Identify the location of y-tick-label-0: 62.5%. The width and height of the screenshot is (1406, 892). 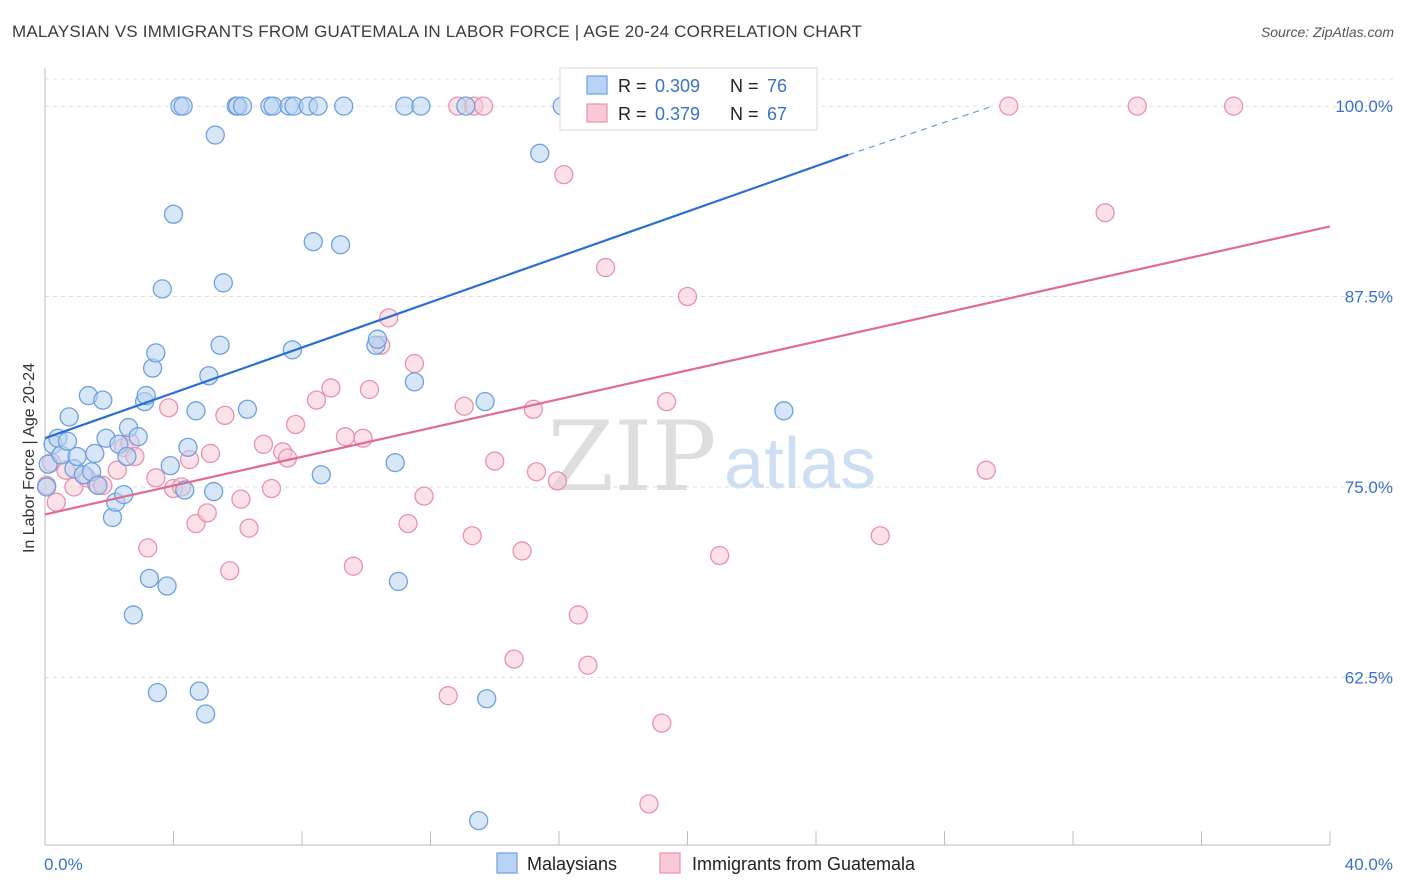
(1369, 677).